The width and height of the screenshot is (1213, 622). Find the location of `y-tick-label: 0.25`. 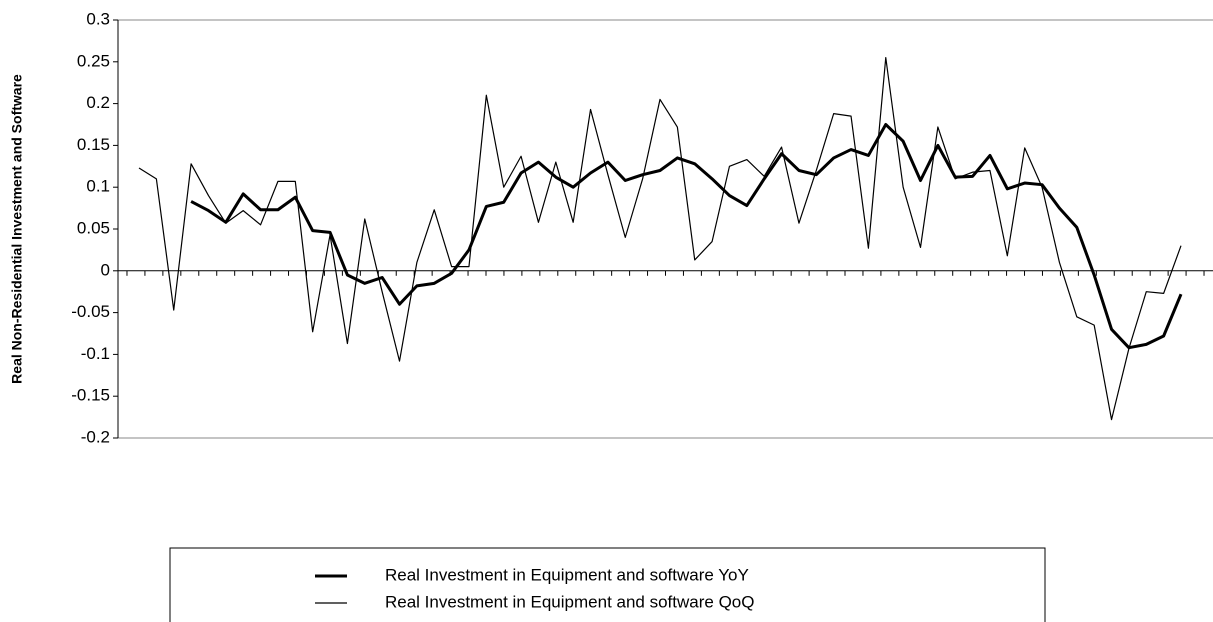

y-tick-label: 0.25 is located at coordinates (93, 60).